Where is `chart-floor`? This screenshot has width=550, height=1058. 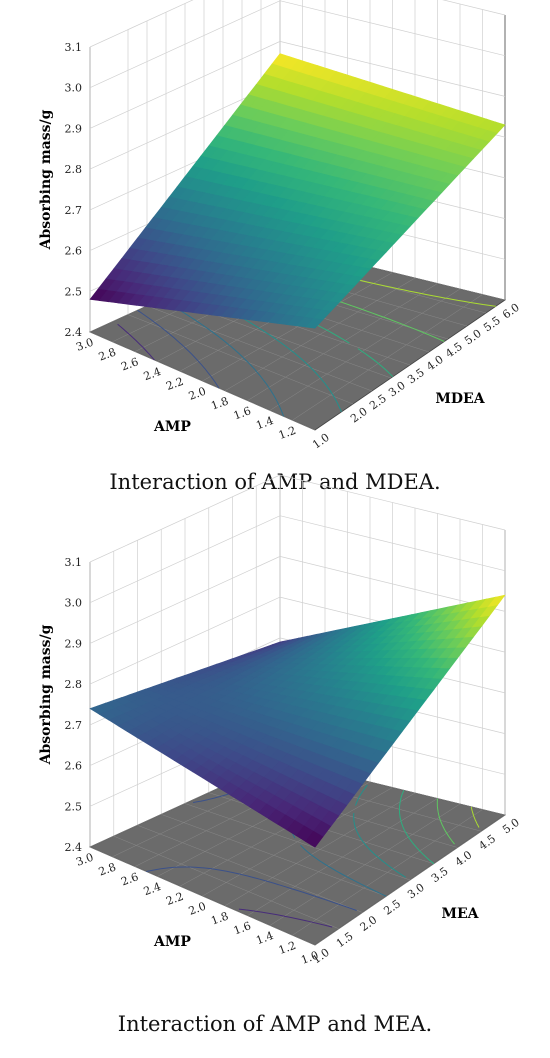 chart-floor is located at coordinates (297, 852).